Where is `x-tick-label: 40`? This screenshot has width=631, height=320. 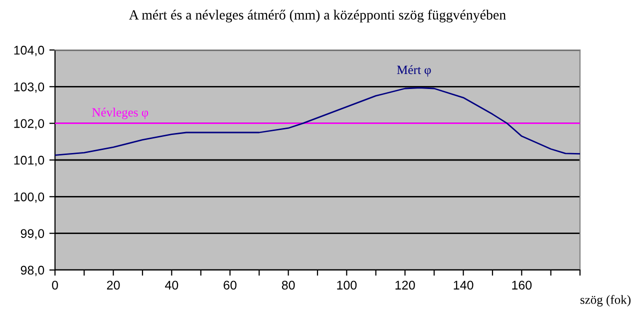
x-tick-label: 40 is located at coordinates (171, 285).